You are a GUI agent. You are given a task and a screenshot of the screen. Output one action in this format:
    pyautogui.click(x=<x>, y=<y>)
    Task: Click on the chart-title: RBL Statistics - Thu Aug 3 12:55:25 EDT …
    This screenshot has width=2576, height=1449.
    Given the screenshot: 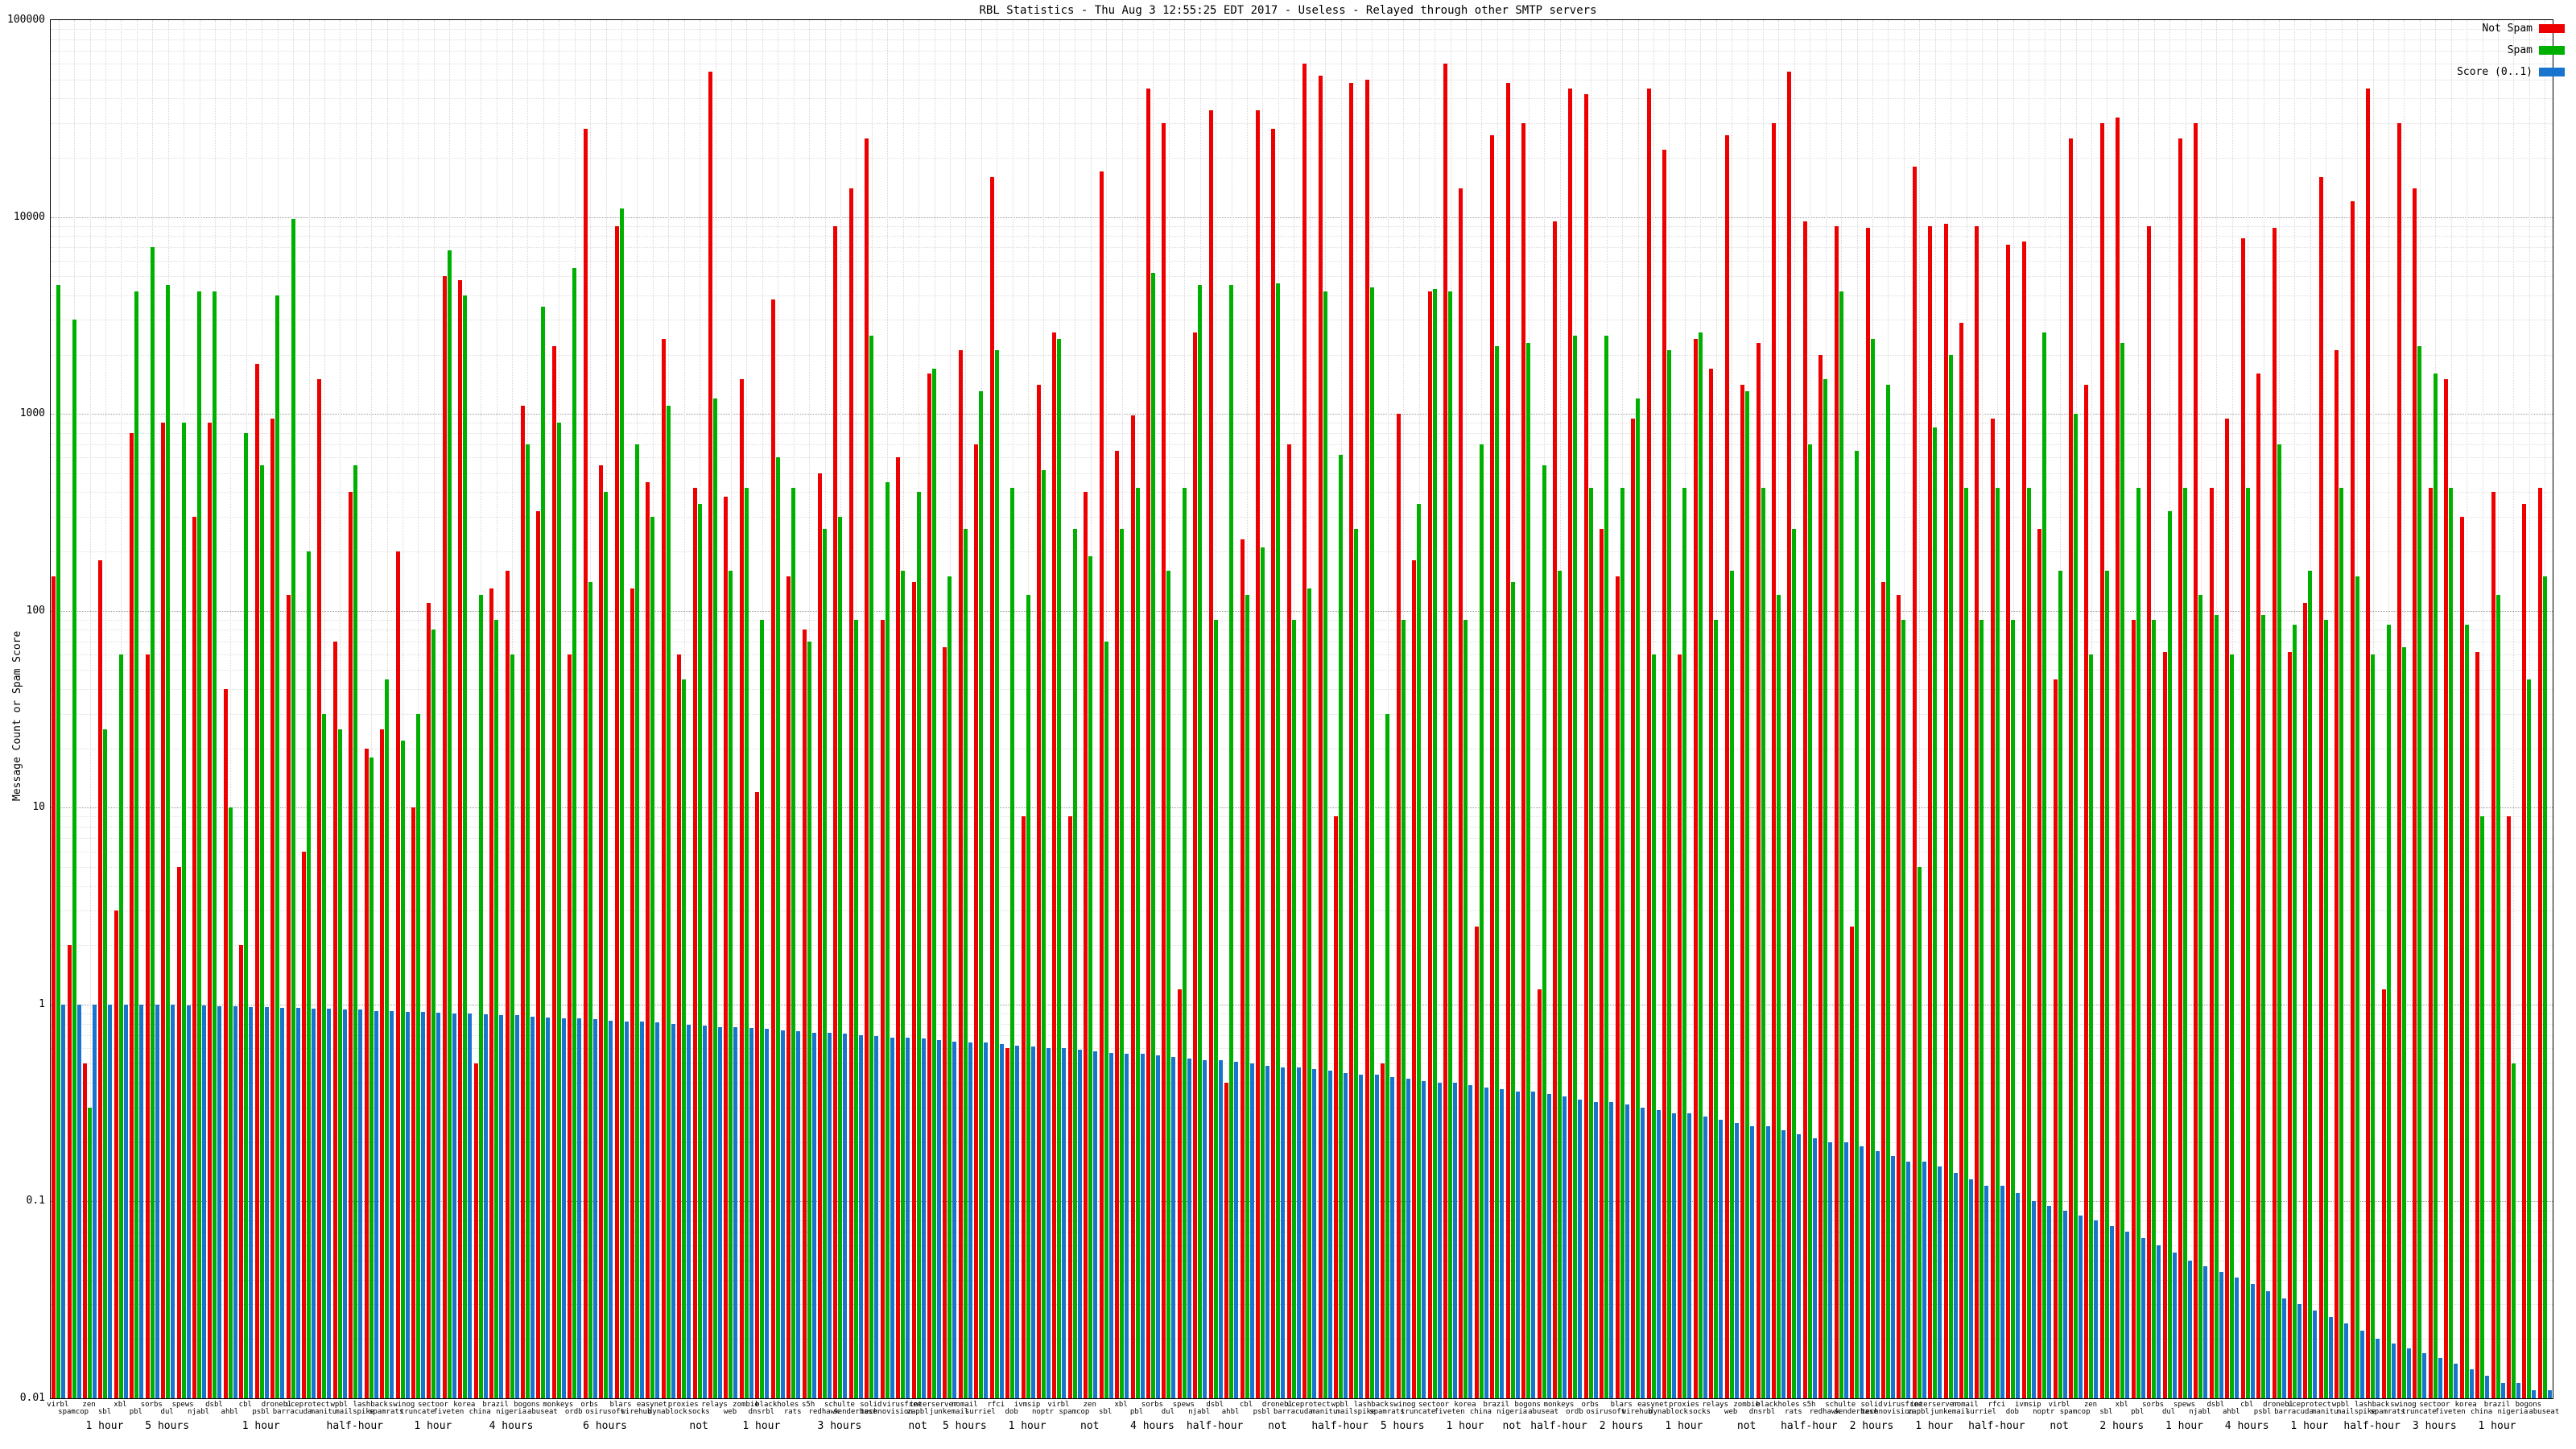 What is the action you would take?
    pyautogui.click(x=1288, y=10)
    